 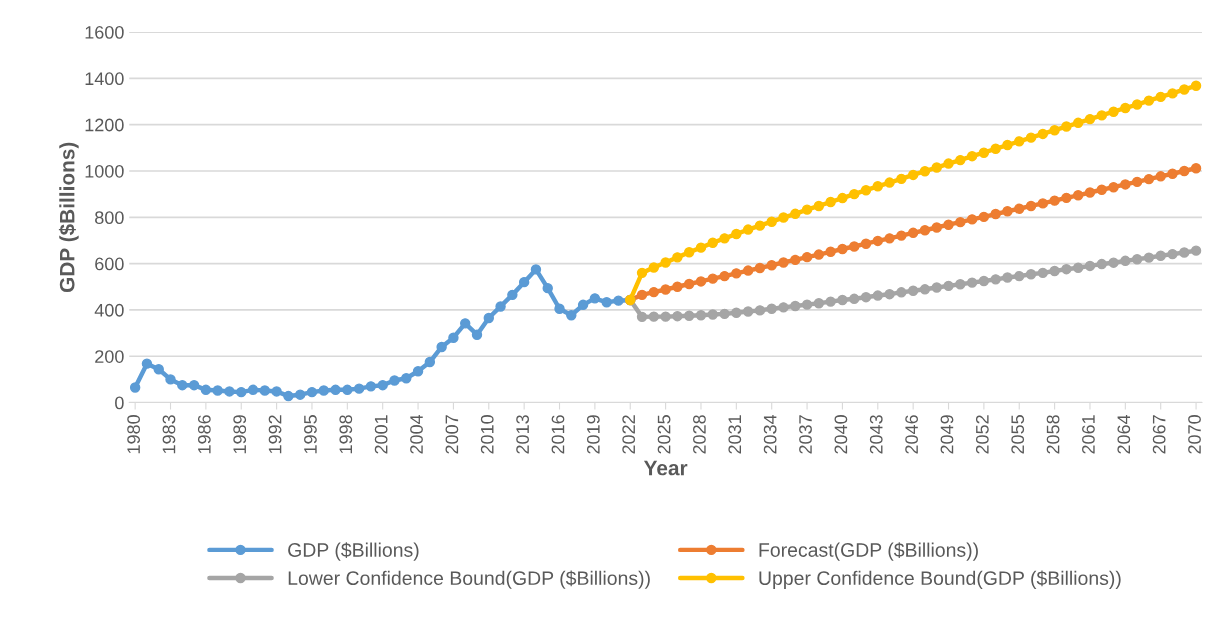 I want to click on x-tick-label: 2019, so click(x=593, y=434).